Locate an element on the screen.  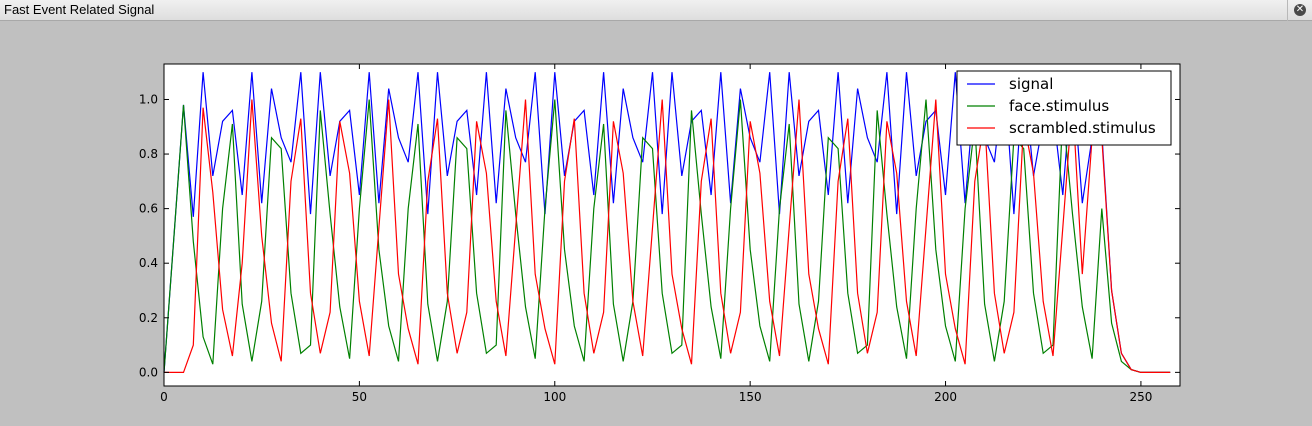
y-tick-label: 0.2 is located at coordinates (148, 318).